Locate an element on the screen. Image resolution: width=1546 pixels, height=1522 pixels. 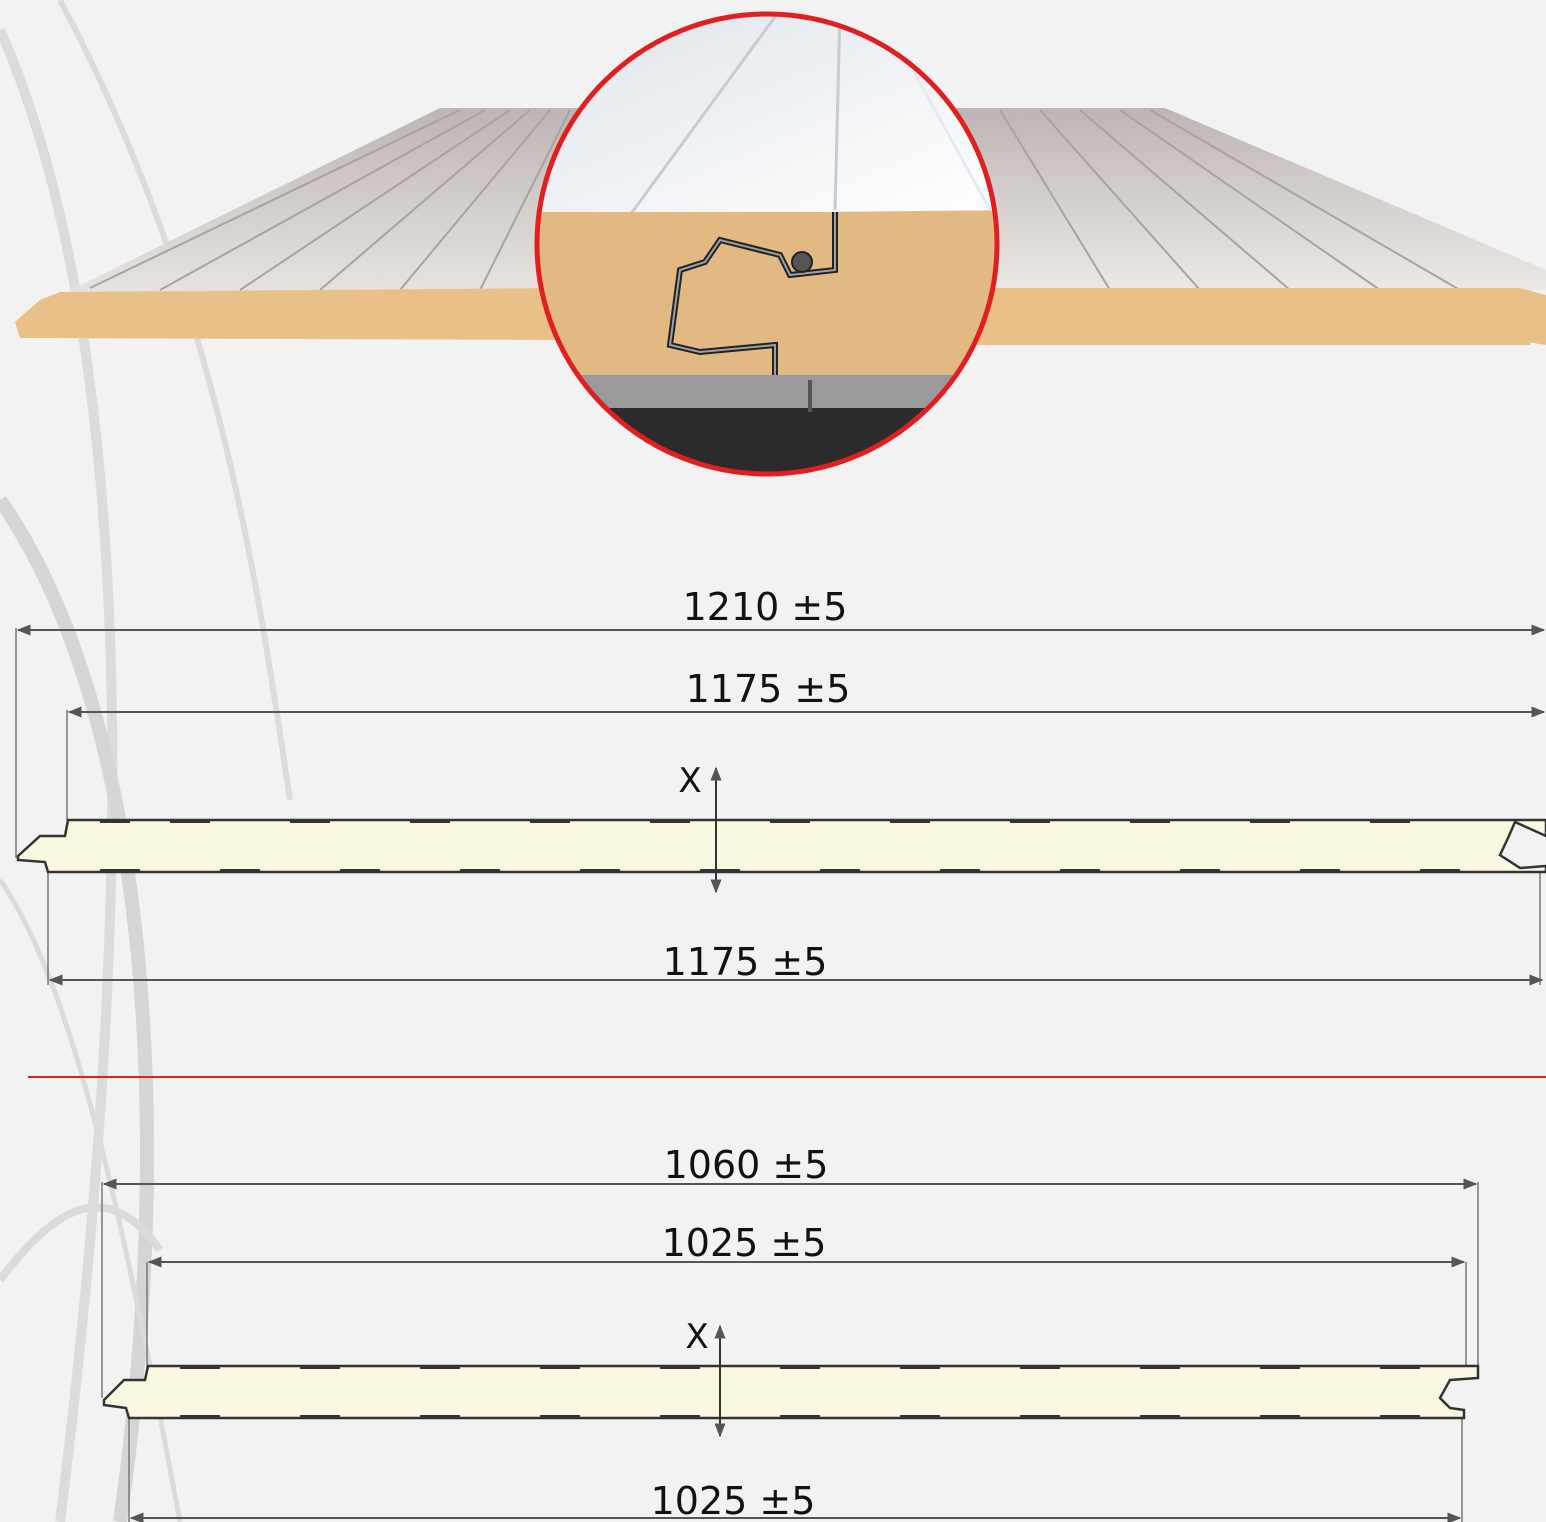
joint-detail-circle is located at coordinates (767, 244).